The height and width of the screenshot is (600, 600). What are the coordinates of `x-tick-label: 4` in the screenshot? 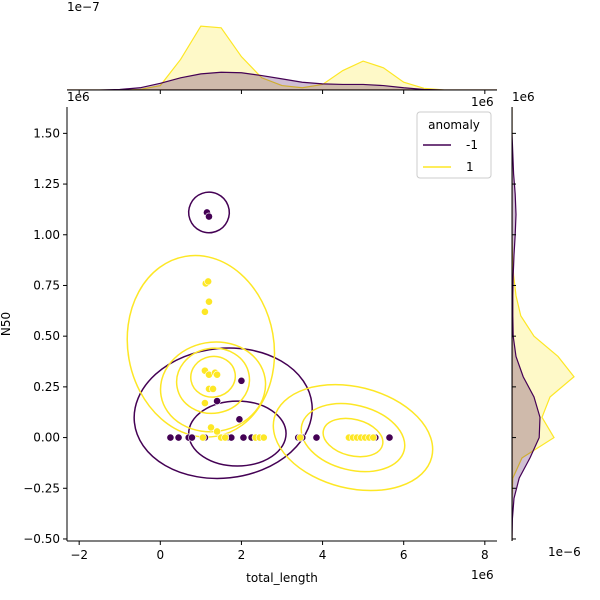 It's located at (323, 555).